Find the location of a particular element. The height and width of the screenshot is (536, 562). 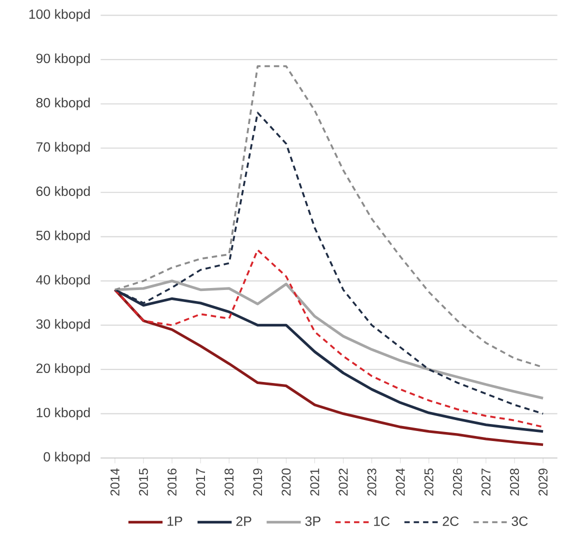

x-tick-label: 2015 is located at coordinates (143, 482).